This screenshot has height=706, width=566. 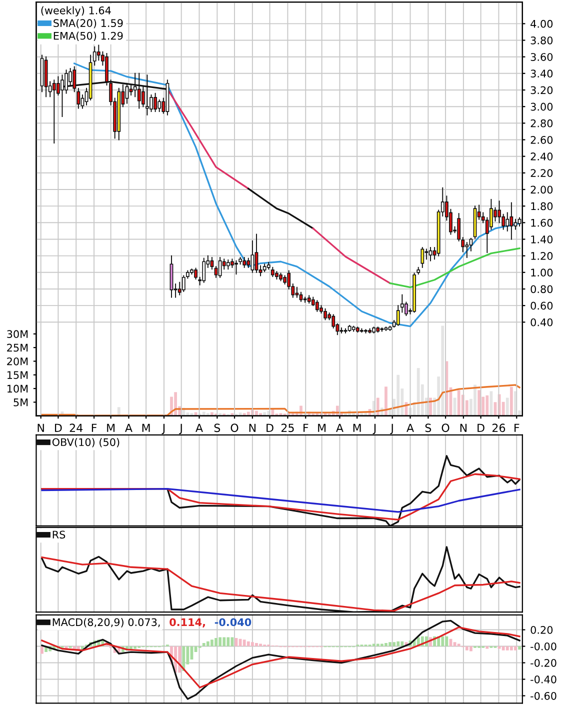 What do you see at coordinates (59, 534) in the screenshot?
I see `text: RS` at bounding box center [59, 534].